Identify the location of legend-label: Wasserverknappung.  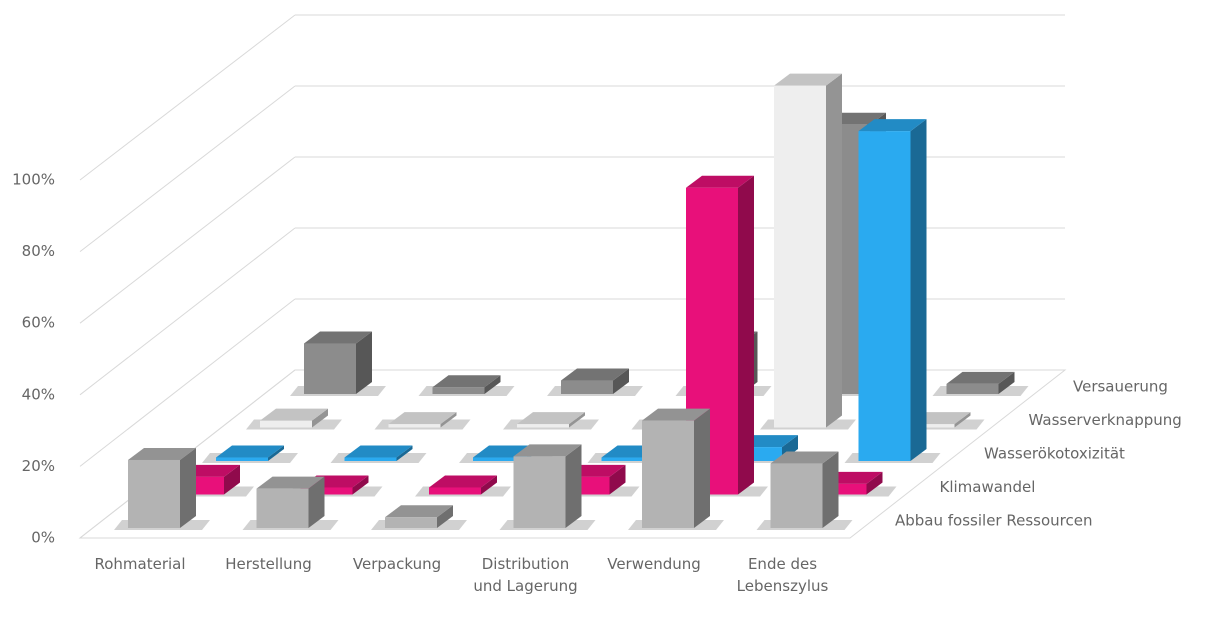
(1105, 420).